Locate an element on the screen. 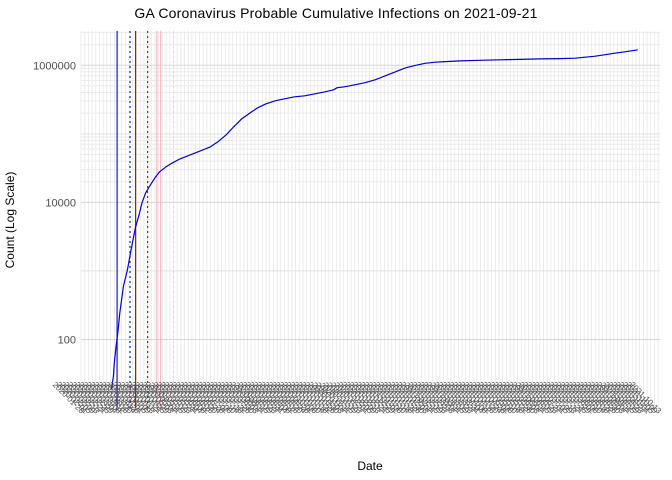 Image resolution: width=672 pixels, height=480 pixels. x-axis-title: Date is located at coordinates (370, 466).